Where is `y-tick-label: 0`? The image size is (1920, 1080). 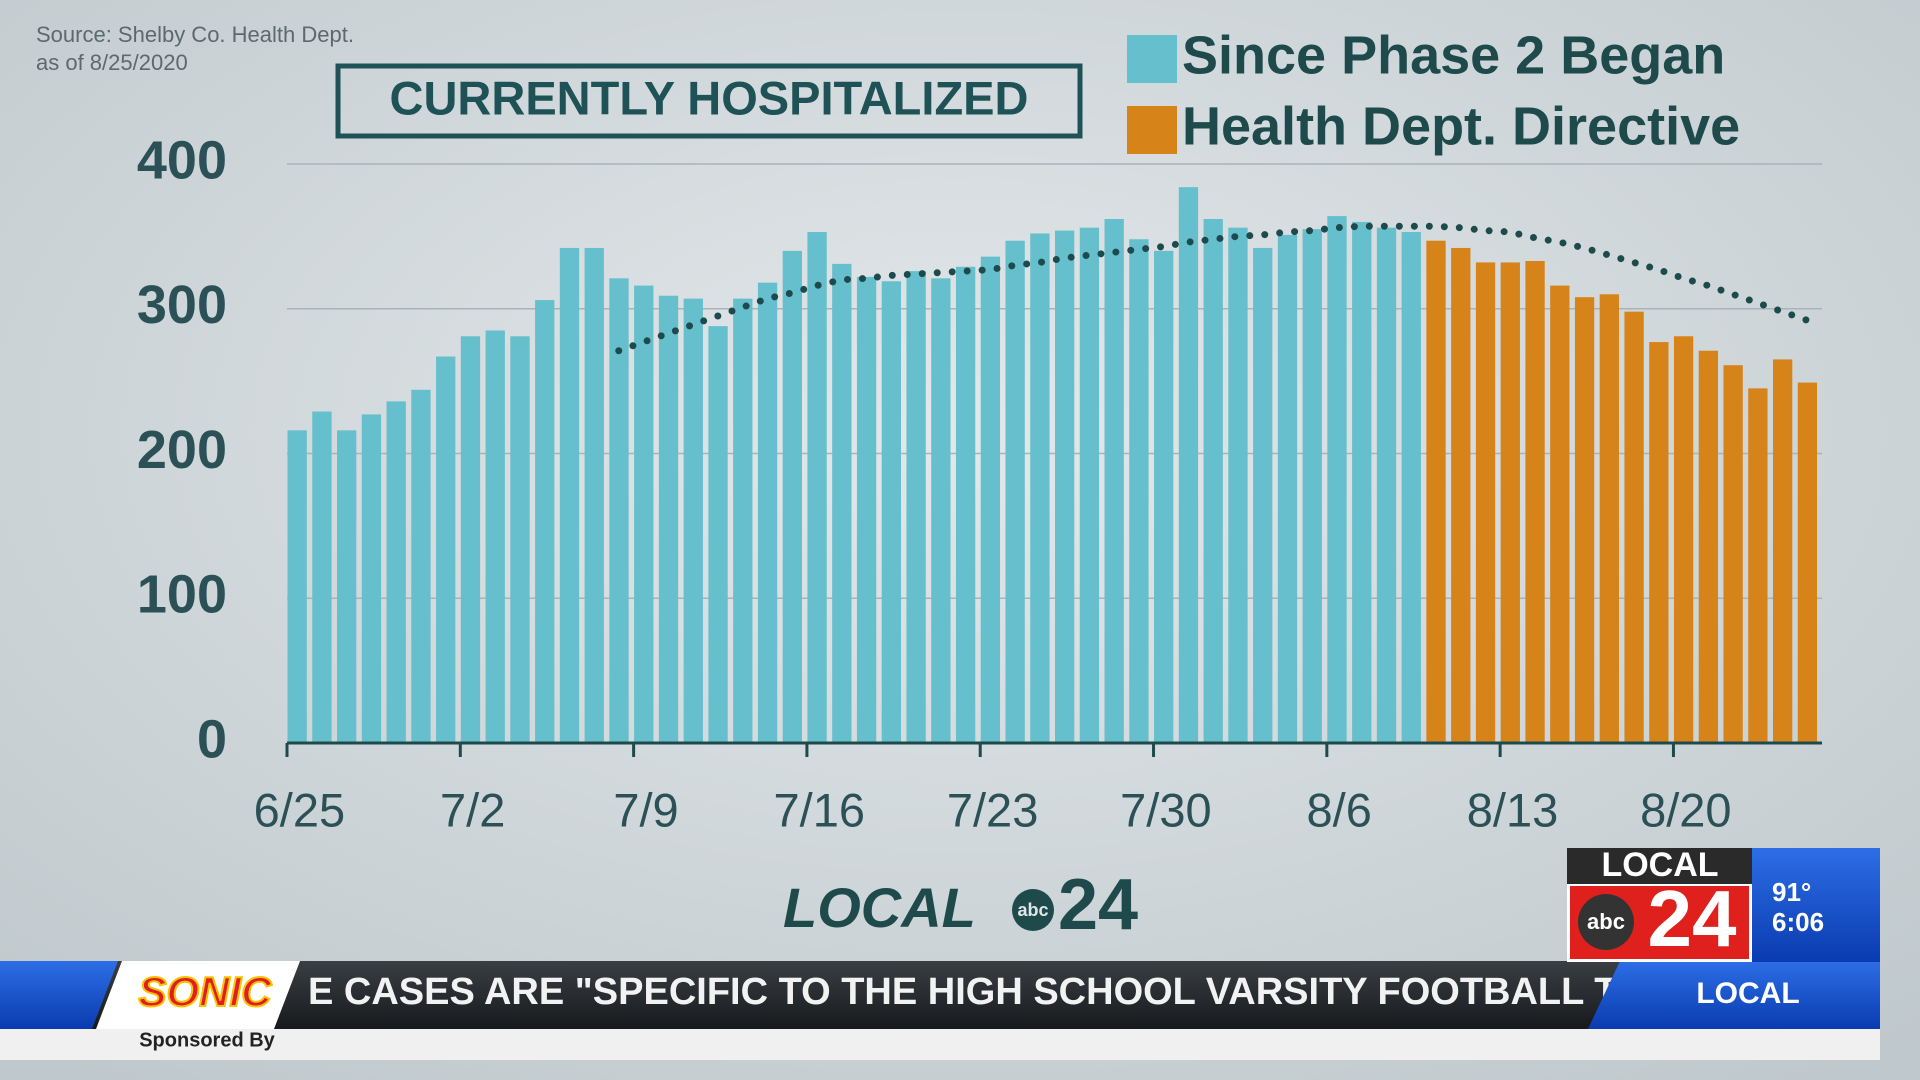 y-tick-label: 0 is located at coordinates (212, 739).